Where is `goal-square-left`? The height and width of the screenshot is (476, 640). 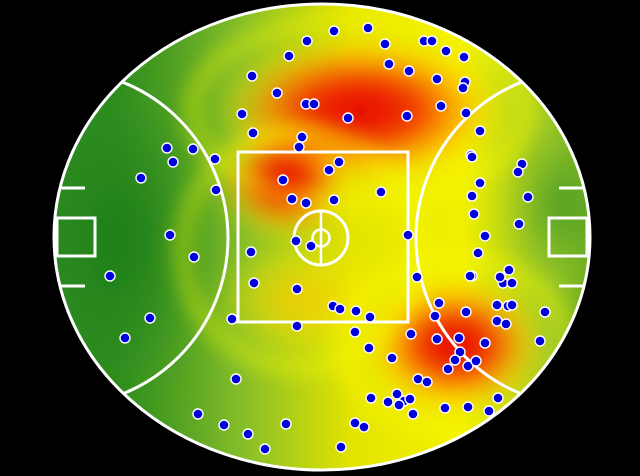
goal-square-left is located at coordinates (76, 237).